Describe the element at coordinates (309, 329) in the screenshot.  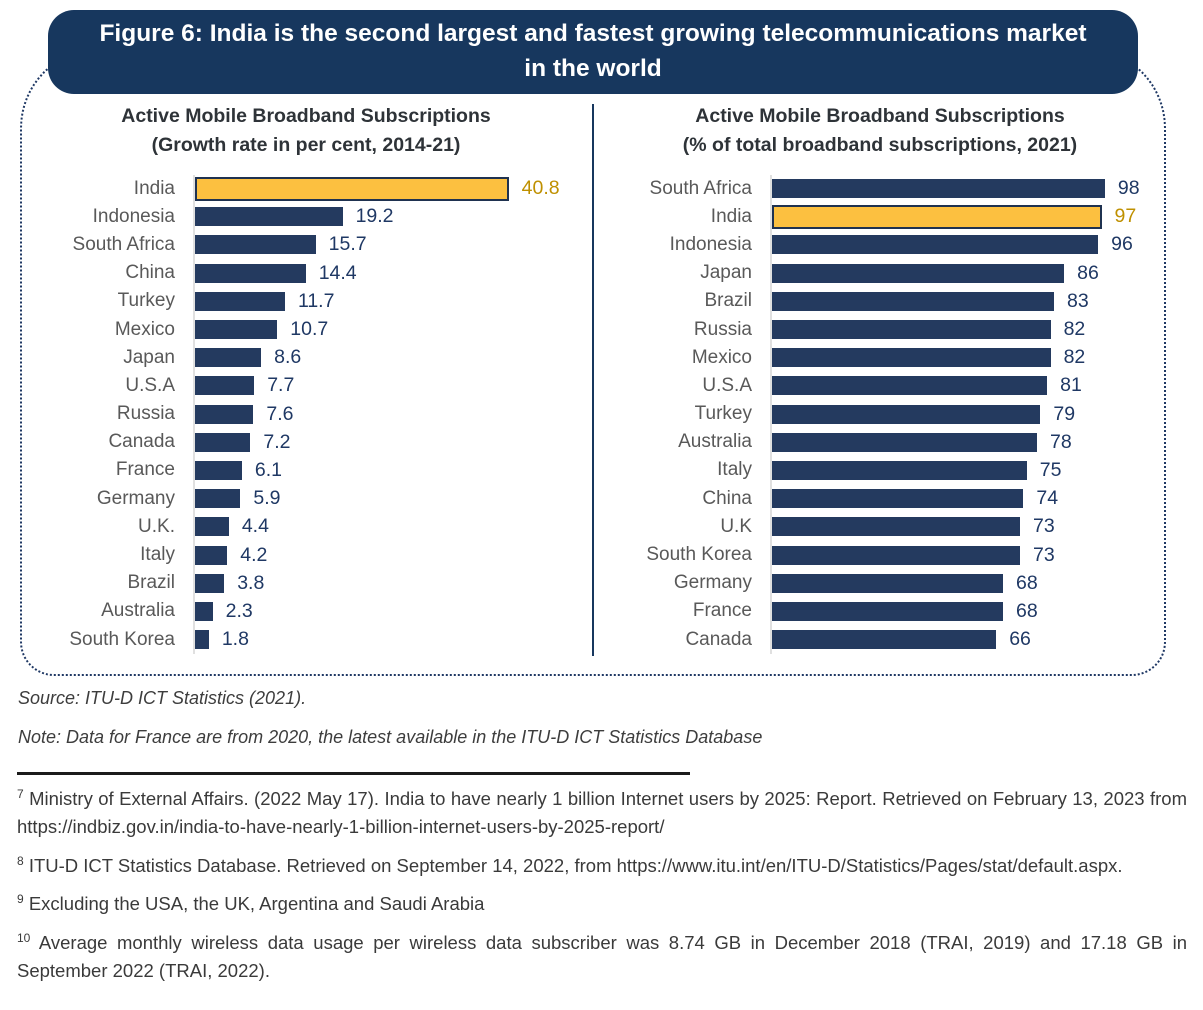
I see `bar-value-label: 10.7` at that location.